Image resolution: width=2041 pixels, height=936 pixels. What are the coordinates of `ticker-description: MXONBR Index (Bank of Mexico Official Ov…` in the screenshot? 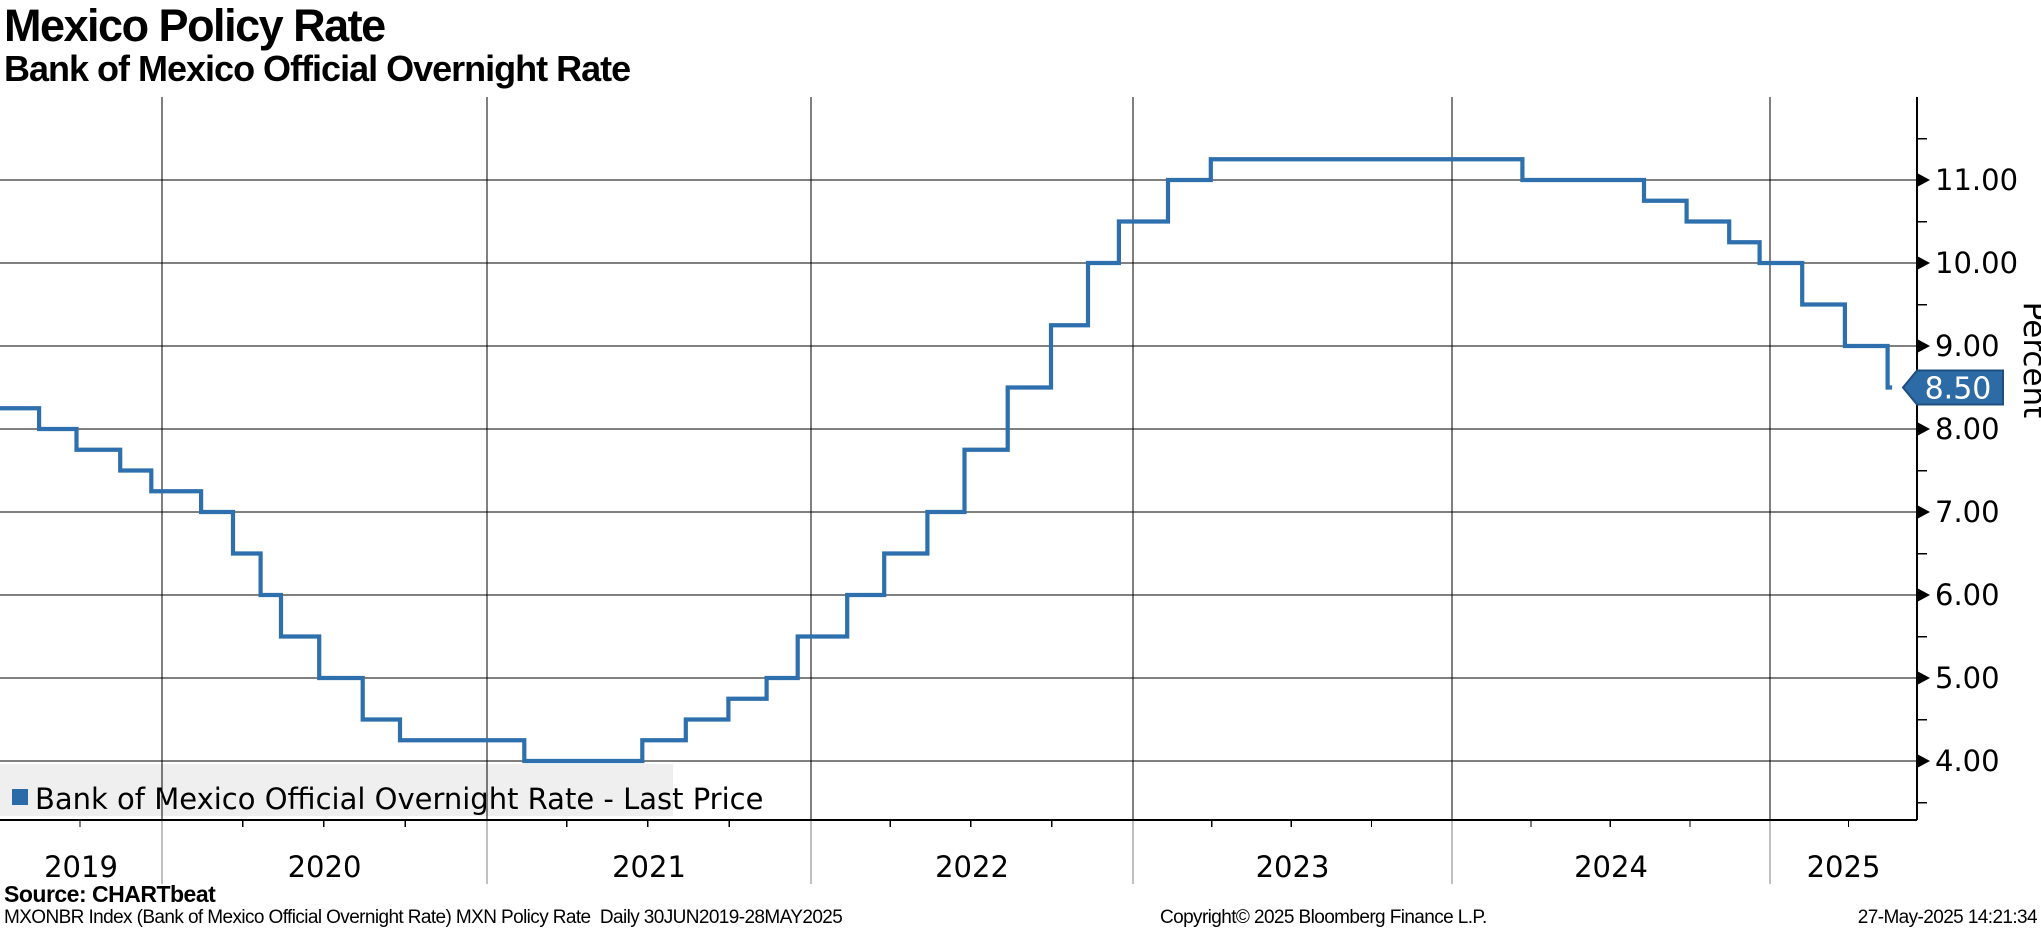 It's located at (423, 917).